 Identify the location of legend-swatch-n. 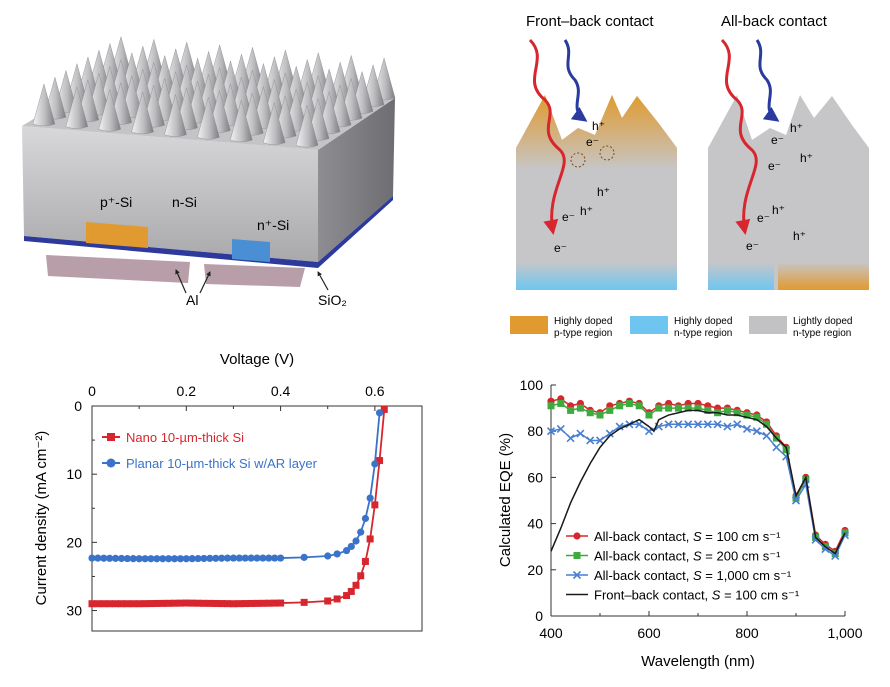
(649, 325).